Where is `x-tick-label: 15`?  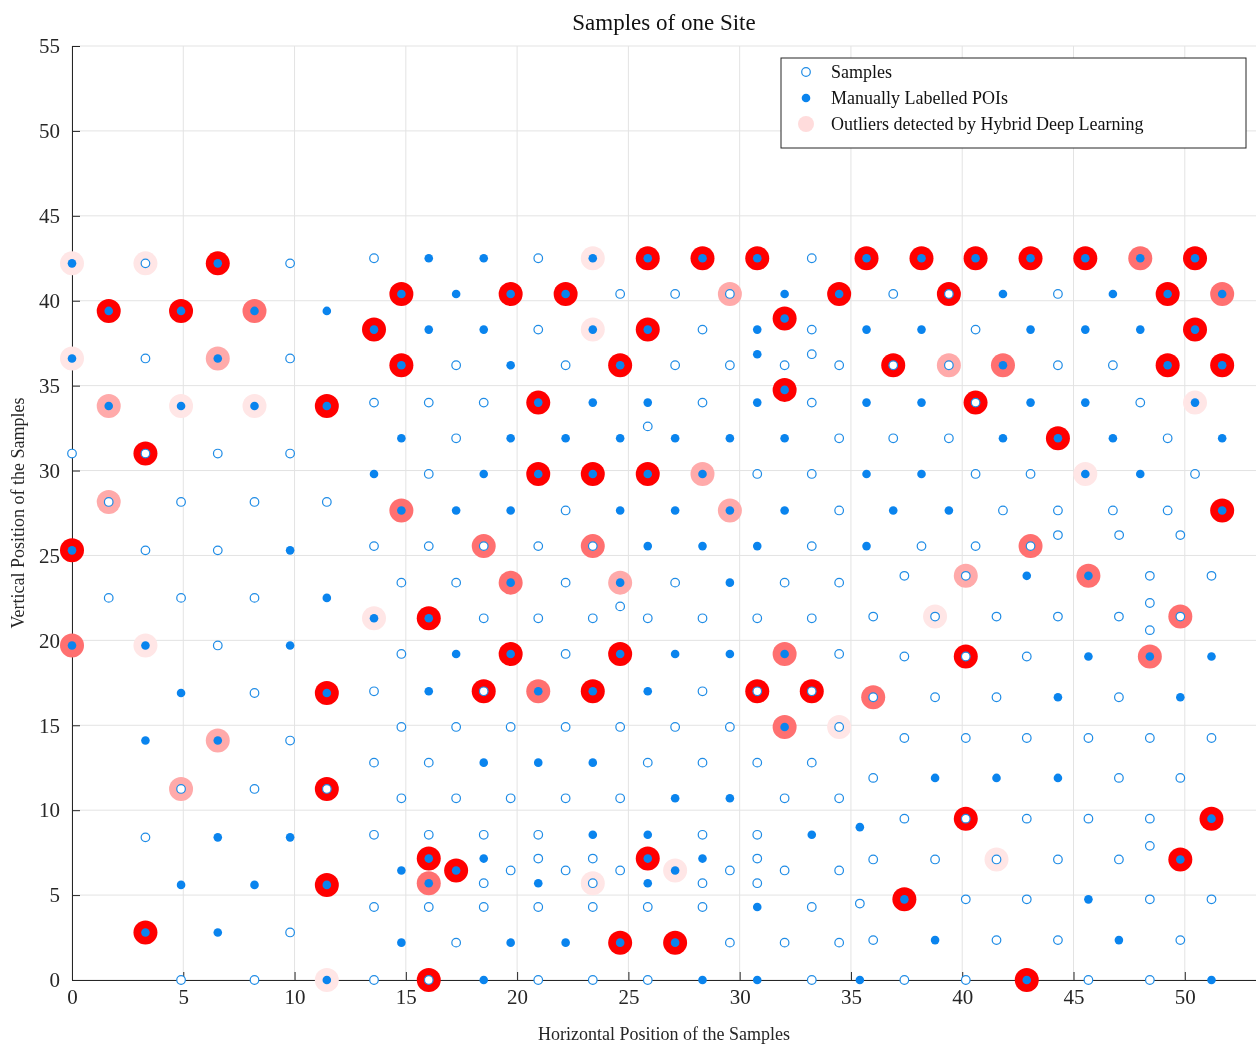
x-tick-label: 15 is located at coordinates (406, 996).